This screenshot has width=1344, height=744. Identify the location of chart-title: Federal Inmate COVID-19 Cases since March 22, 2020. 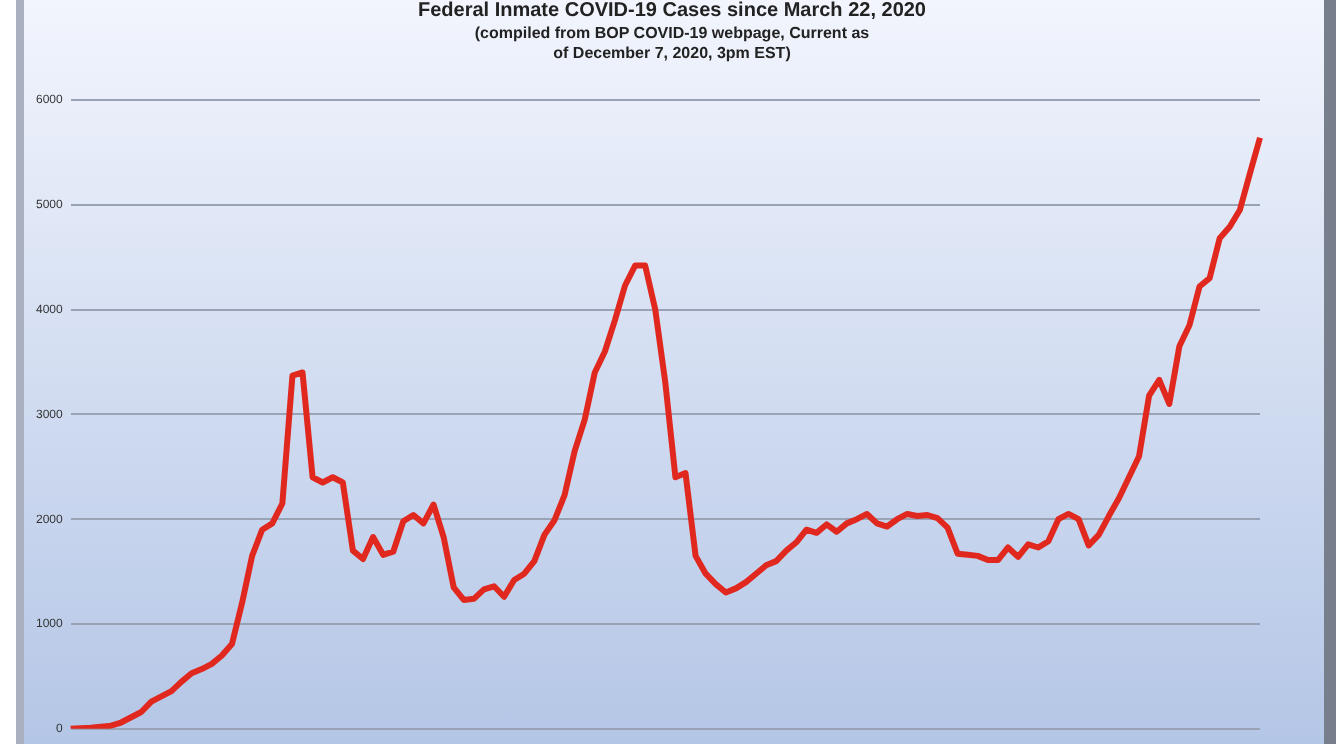
(671, 11).